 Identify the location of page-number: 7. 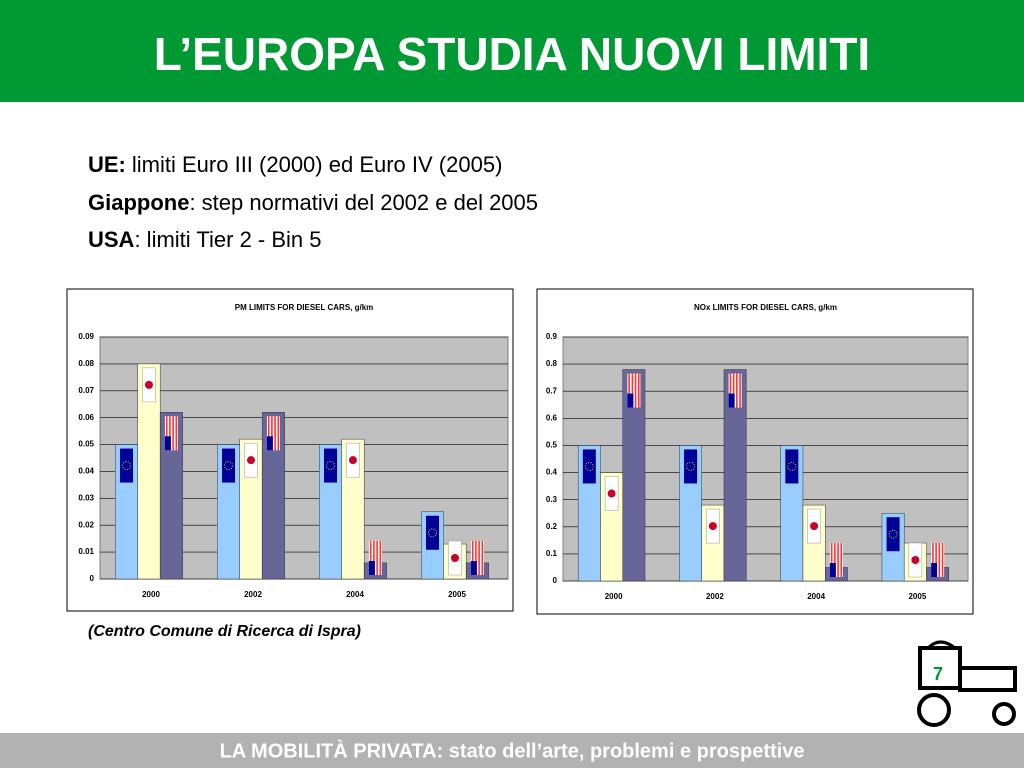
(938, 674).